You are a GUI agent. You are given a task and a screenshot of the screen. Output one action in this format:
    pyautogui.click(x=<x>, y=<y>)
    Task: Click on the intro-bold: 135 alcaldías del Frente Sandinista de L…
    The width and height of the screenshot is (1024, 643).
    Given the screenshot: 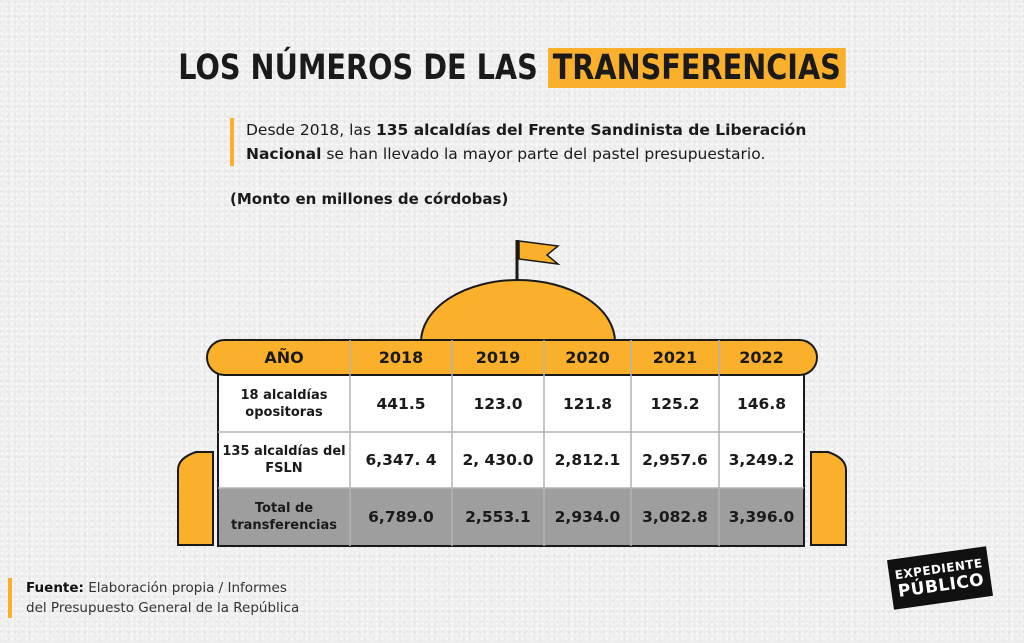 What is the action you would take?
    pyautogui.click(x=526, y=142)
    